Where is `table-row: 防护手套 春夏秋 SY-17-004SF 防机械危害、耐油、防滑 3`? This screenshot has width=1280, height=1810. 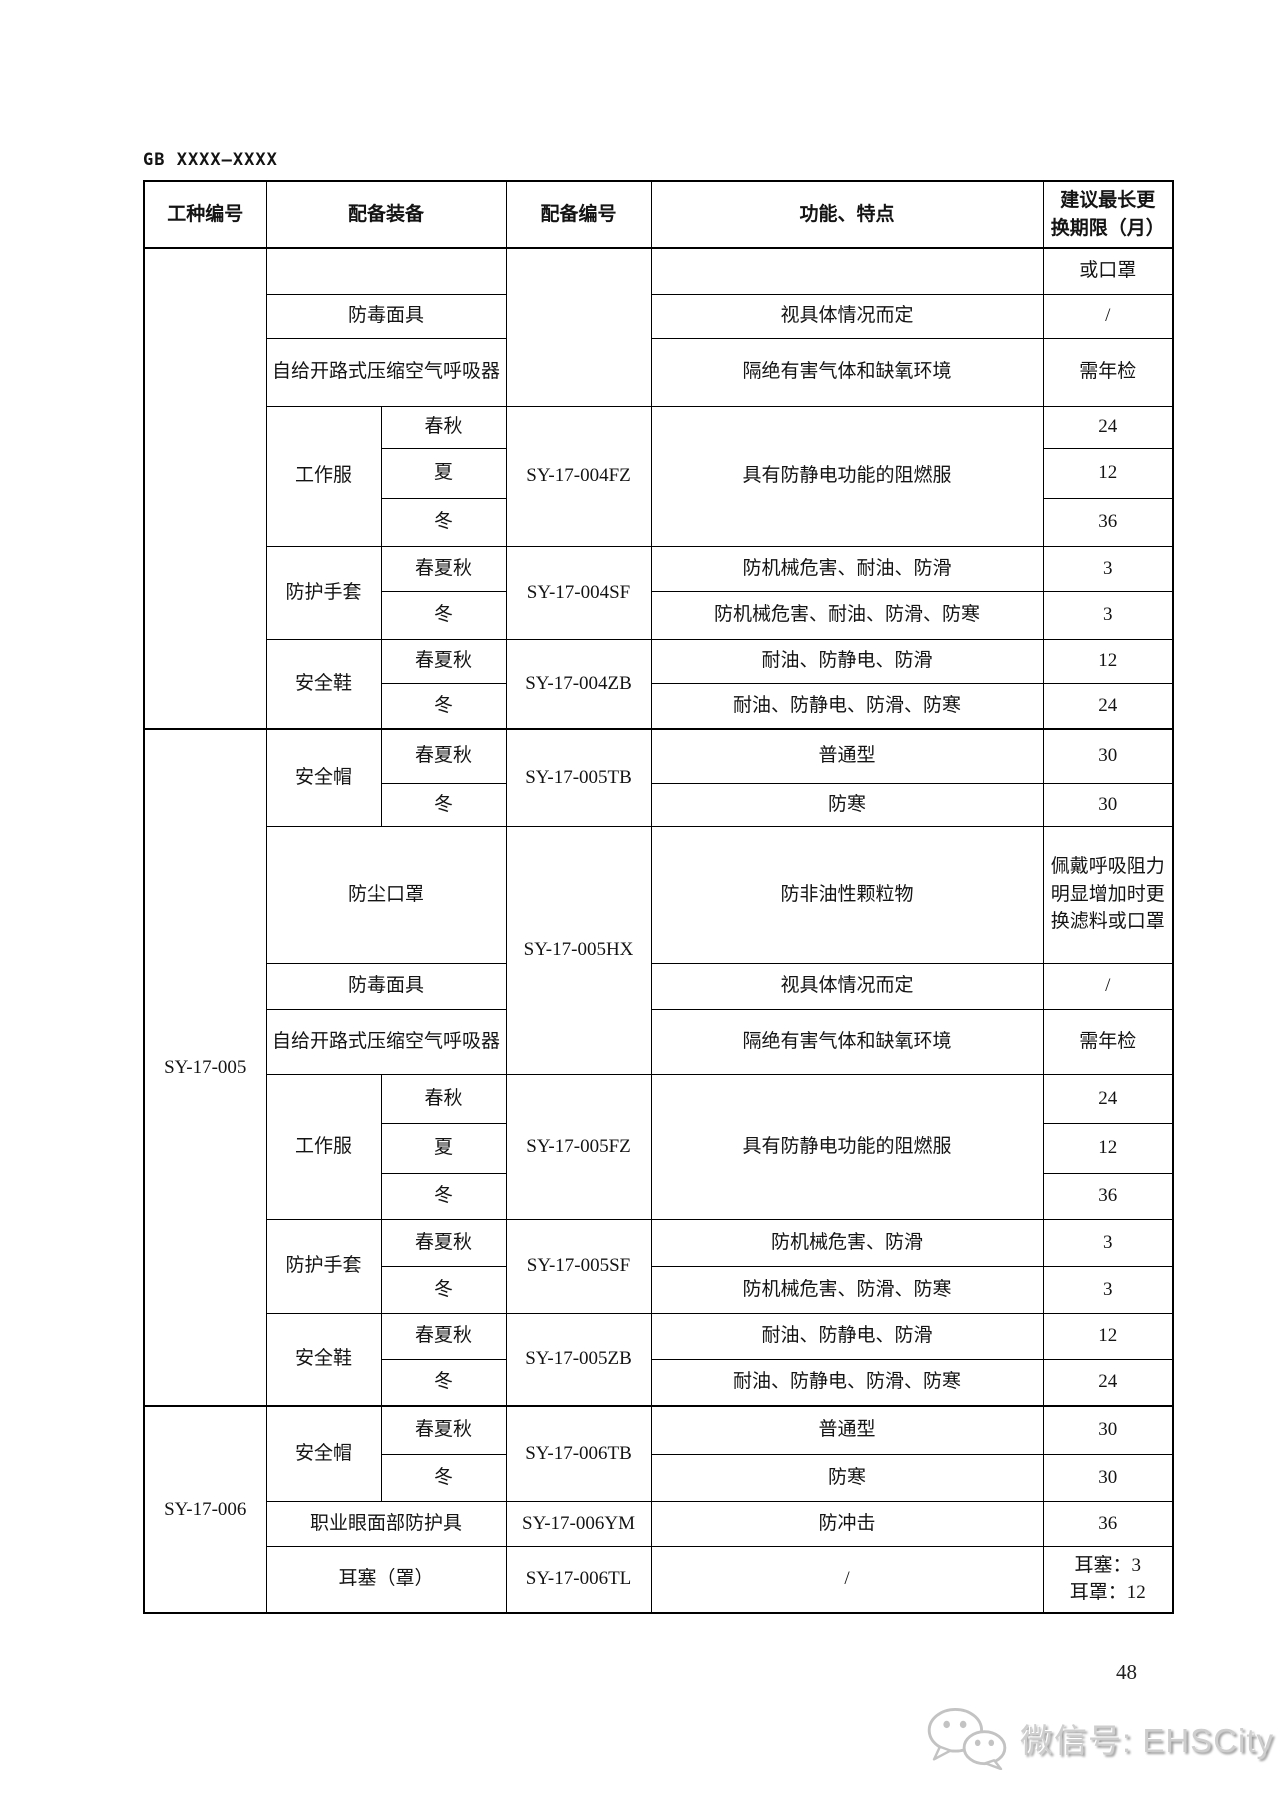 table-row: 防护手套 春夏秋 SY-17-004SF 防机械危害、耐油、防滑 3 is located at coordinates (659, 592).